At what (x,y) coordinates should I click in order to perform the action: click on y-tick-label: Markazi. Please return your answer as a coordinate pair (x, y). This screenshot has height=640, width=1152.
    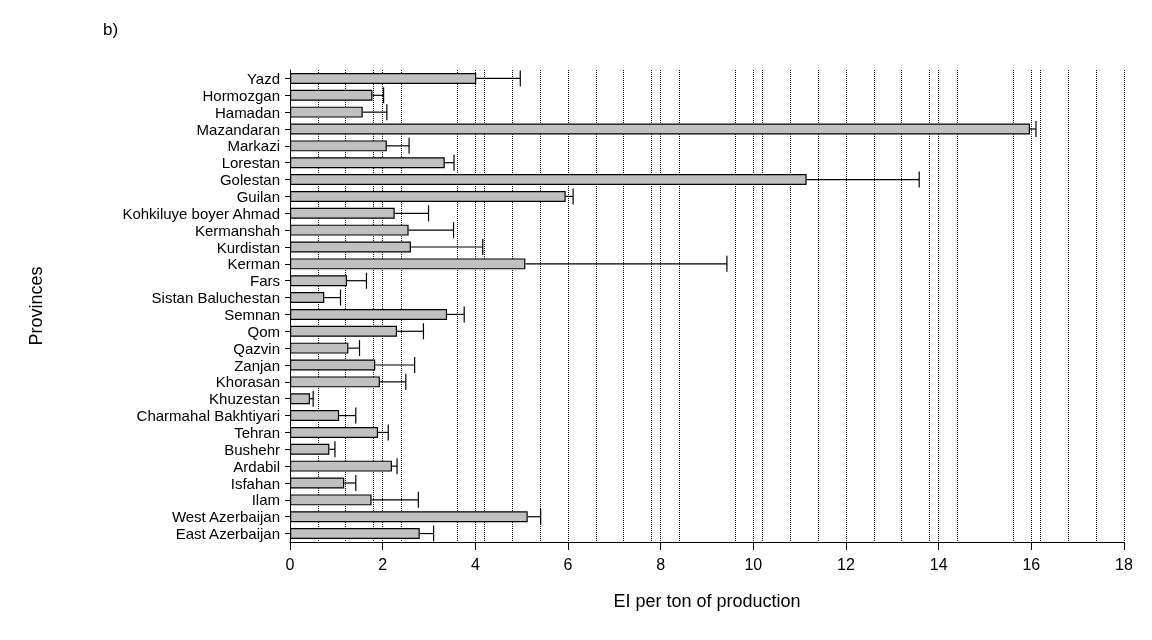
    Looking at the image, I should click on (253, 146).